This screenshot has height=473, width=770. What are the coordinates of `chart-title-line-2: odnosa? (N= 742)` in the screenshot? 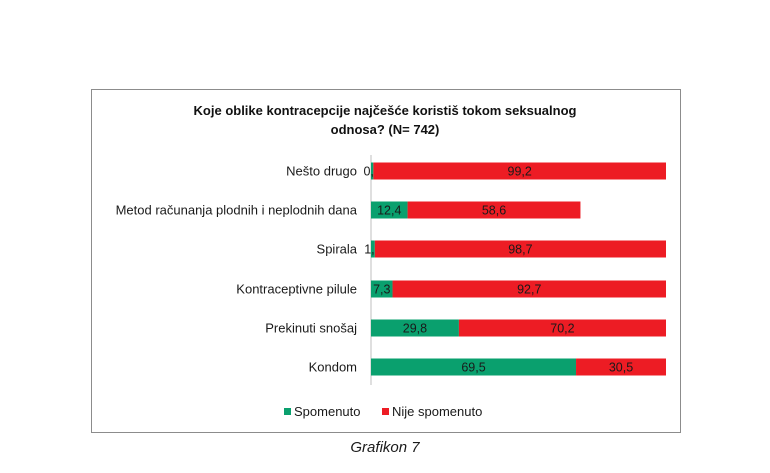 It's located at (385, 129).